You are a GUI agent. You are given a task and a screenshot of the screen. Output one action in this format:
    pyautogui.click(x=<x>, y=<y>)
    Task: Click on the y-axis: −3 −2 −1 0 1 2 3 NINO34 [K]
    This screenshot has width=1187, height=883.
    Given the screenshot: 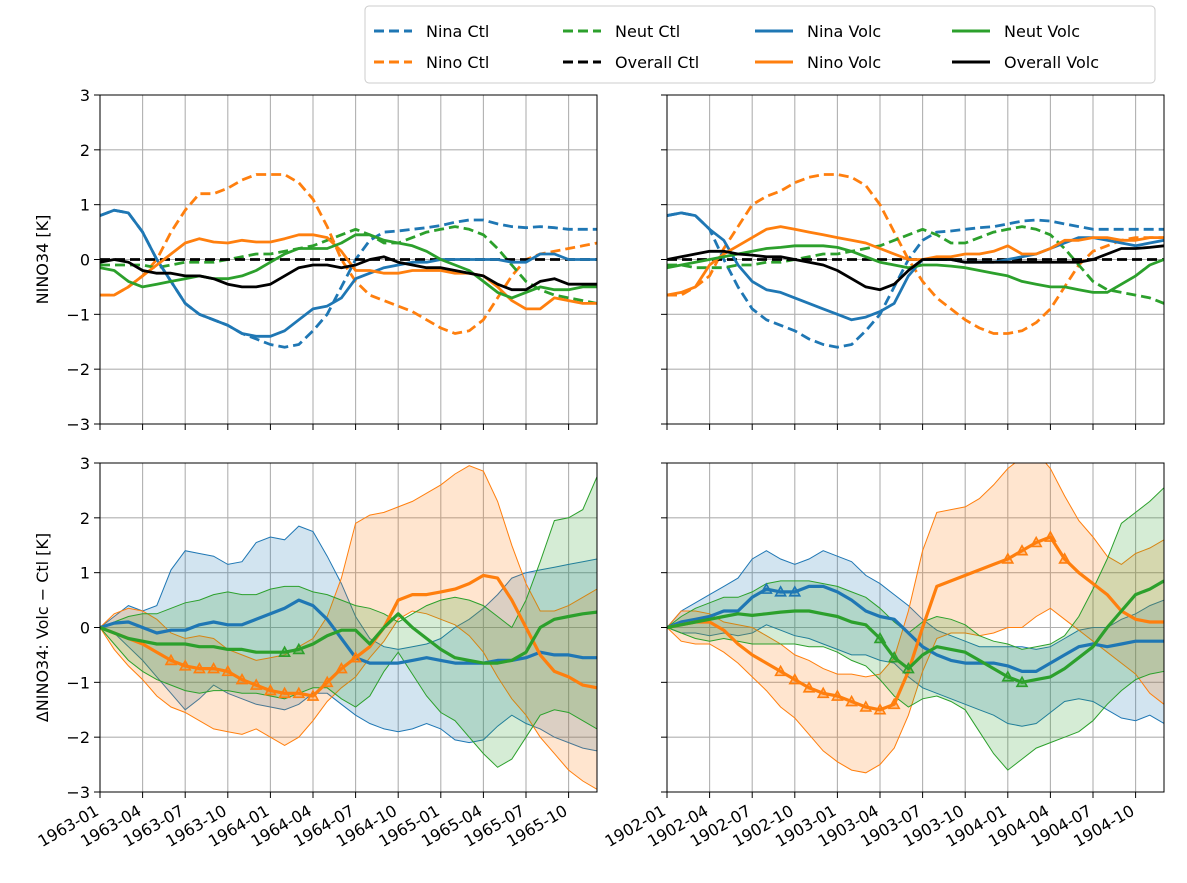 What is the action you would take?
    pyautogui.click(x=66, y=260)
    